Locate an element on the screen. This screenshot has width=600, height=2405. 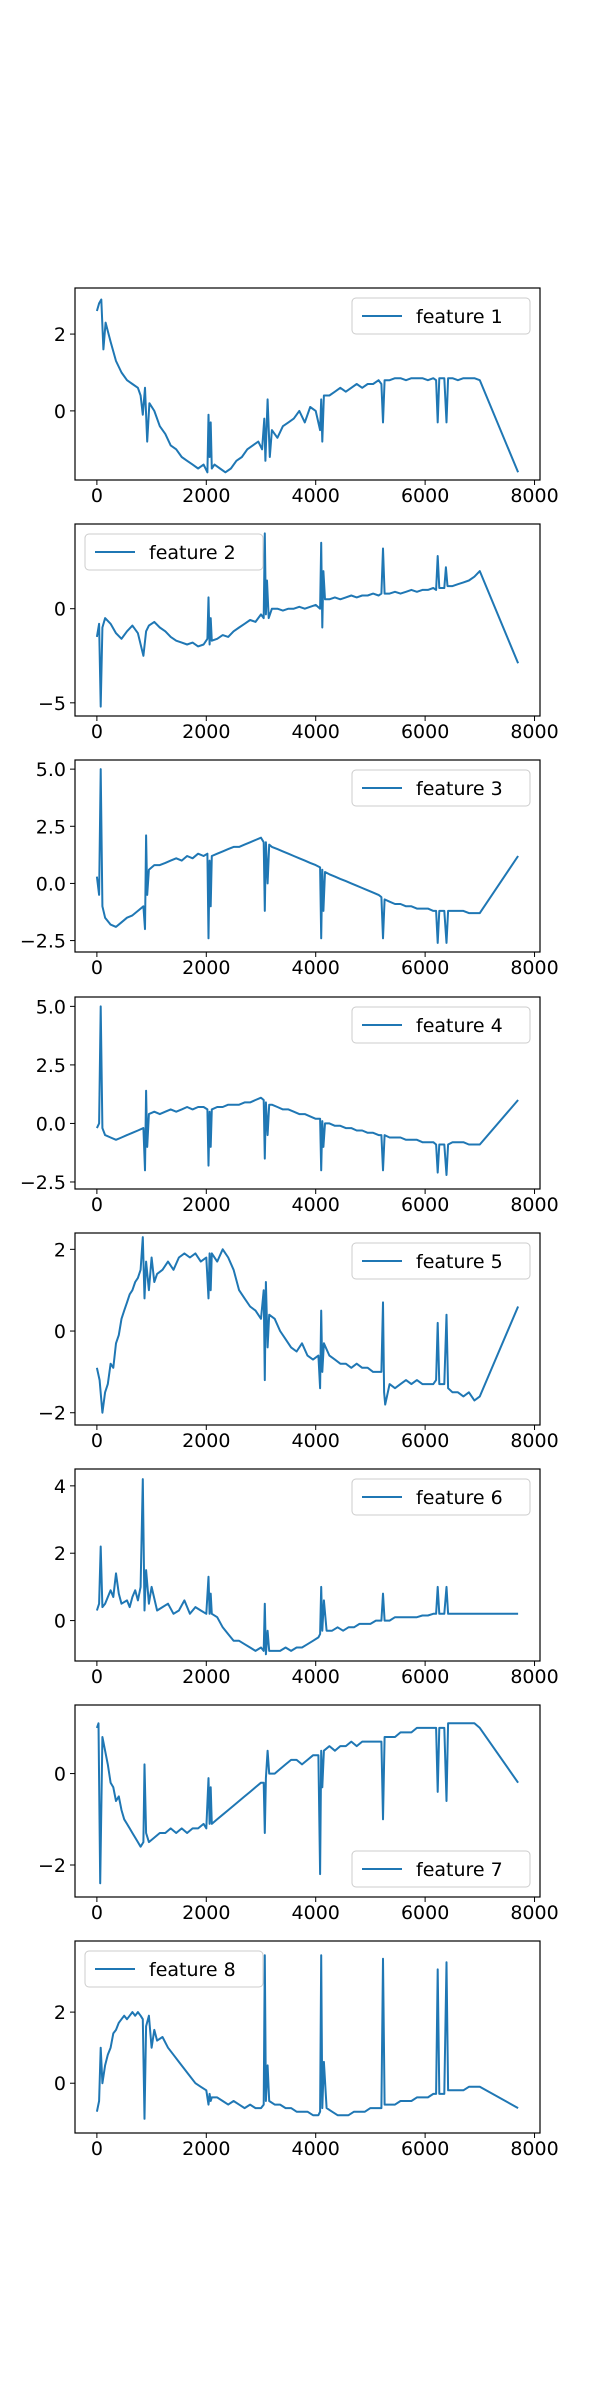
subplot-1: 0 2000 4000 6000 8000 0 2 feature 1 is located at coordinates (306, 397).